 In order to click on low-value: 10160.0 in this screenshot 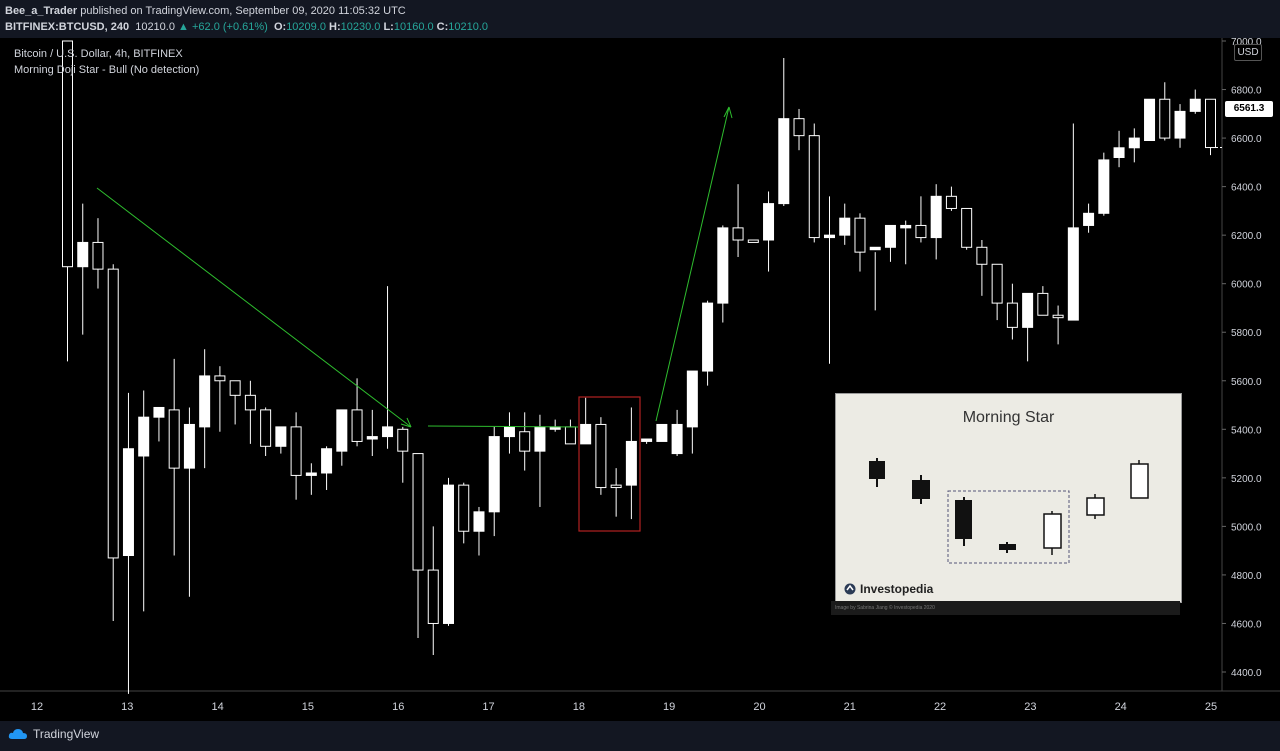, I will do `click(413, 27)`.